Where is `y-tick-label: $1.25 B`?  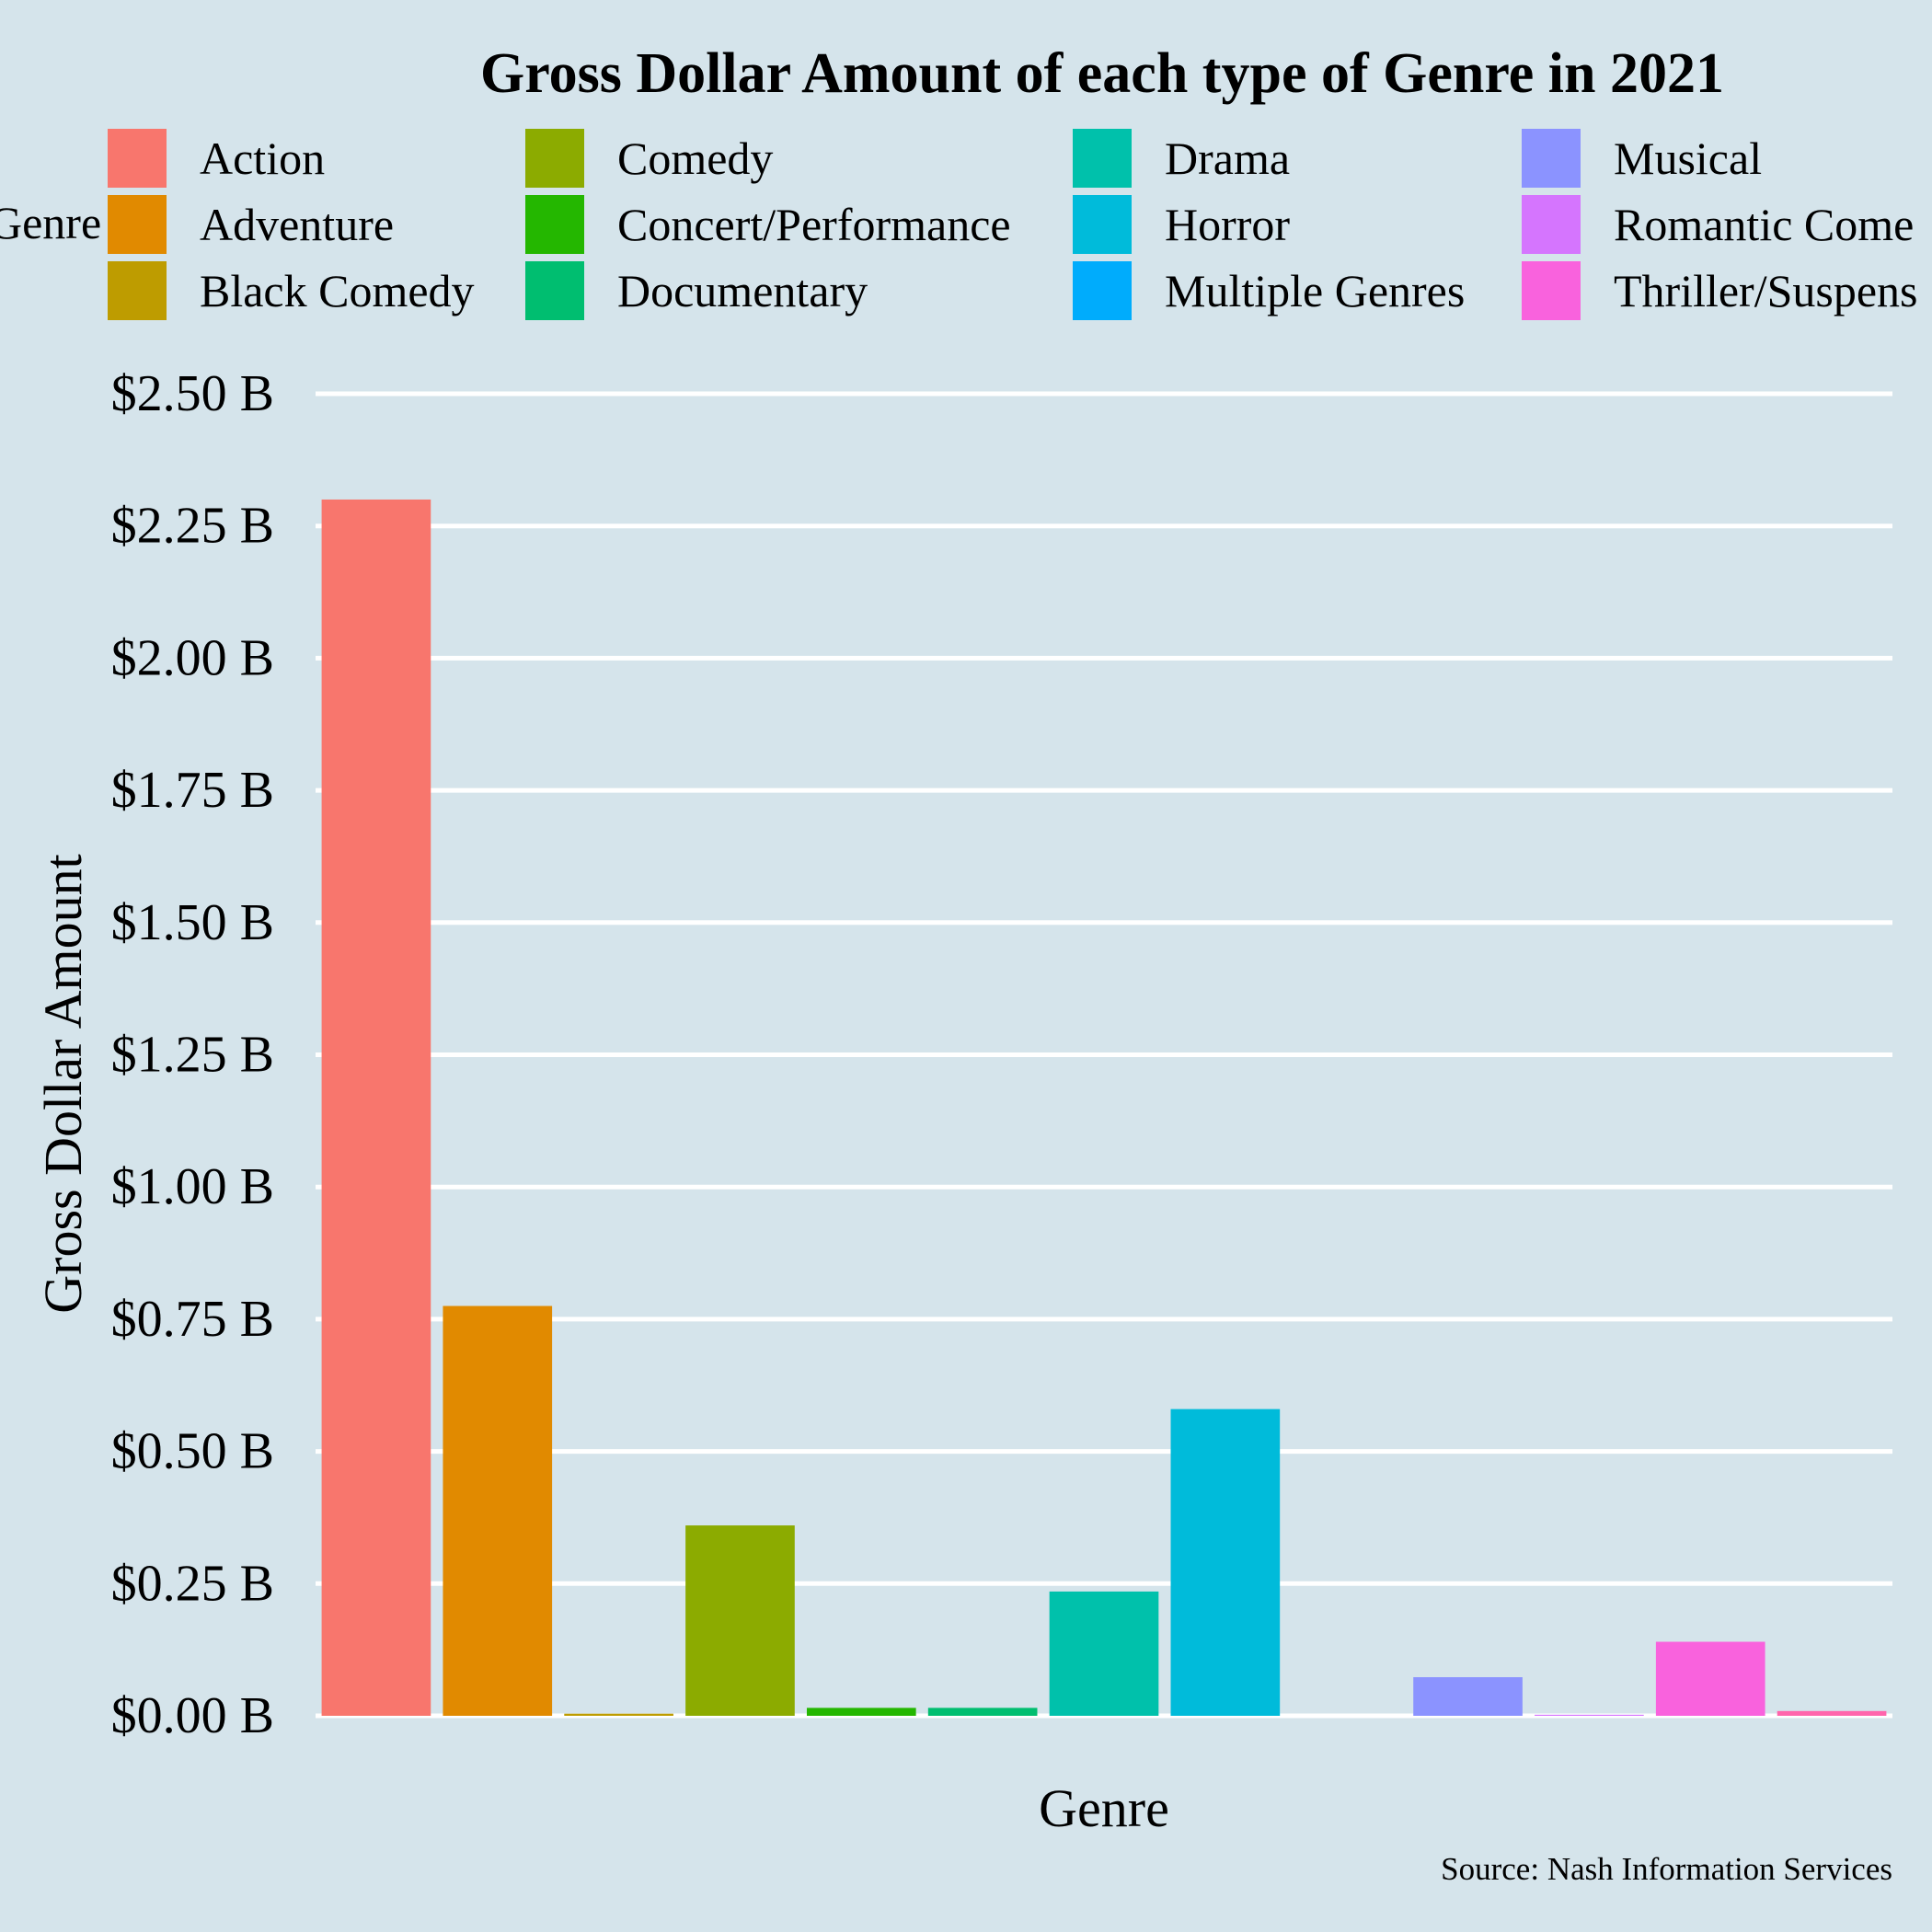 y-tick-label: $1.25 B is located at coordinates (192, 1055).